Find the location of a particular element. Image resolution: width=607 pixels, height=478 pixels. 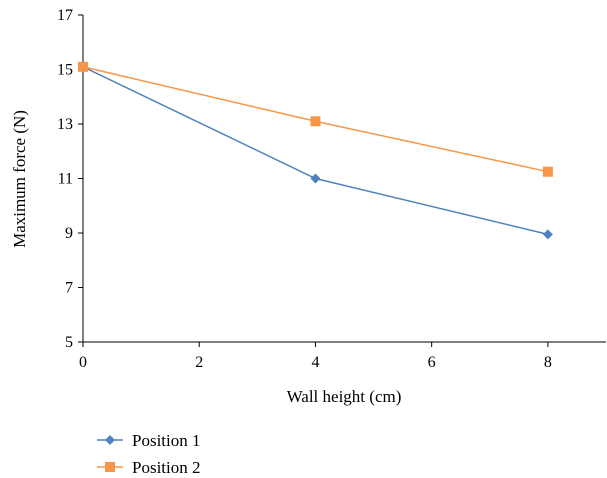

y-tick-label: 17 is located at coordinates (65, 15).